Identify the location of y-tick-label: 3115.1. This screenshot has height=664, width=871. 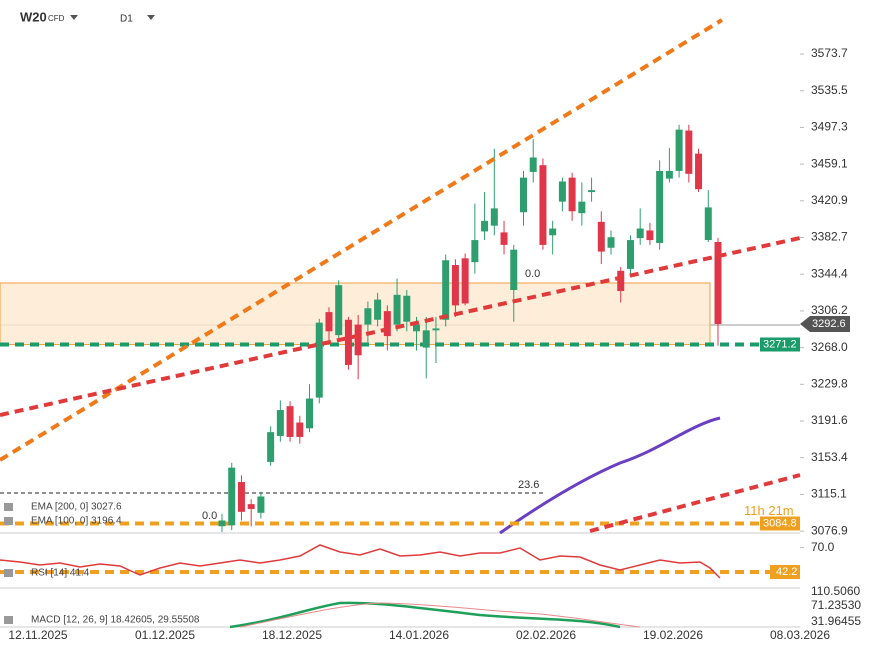
(829, 494).